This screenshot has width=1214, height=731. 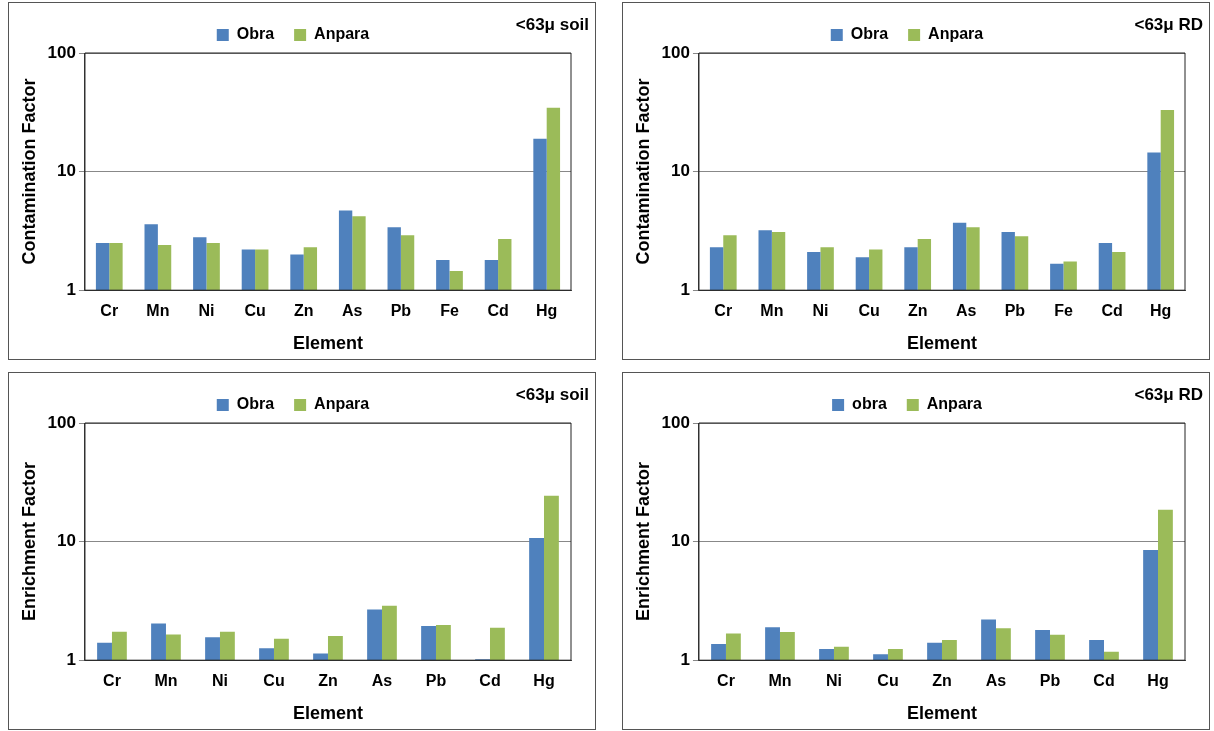 I want to click on legend-label: obra, so click(x=869, y=404).